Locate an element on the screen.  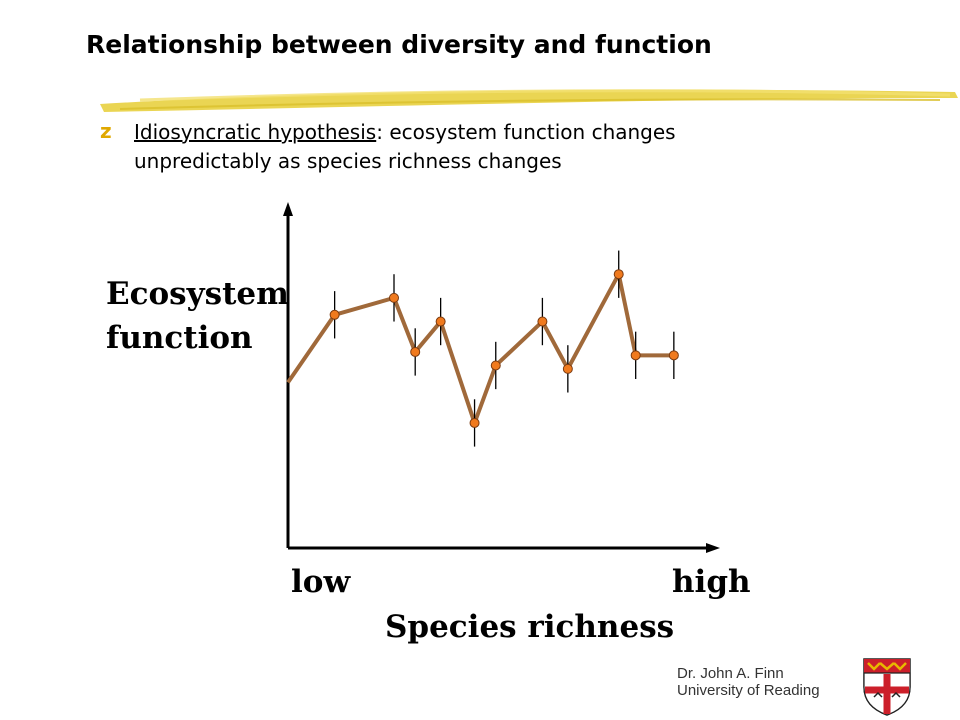
university-crest-logo is located at coordinates (887, 687).